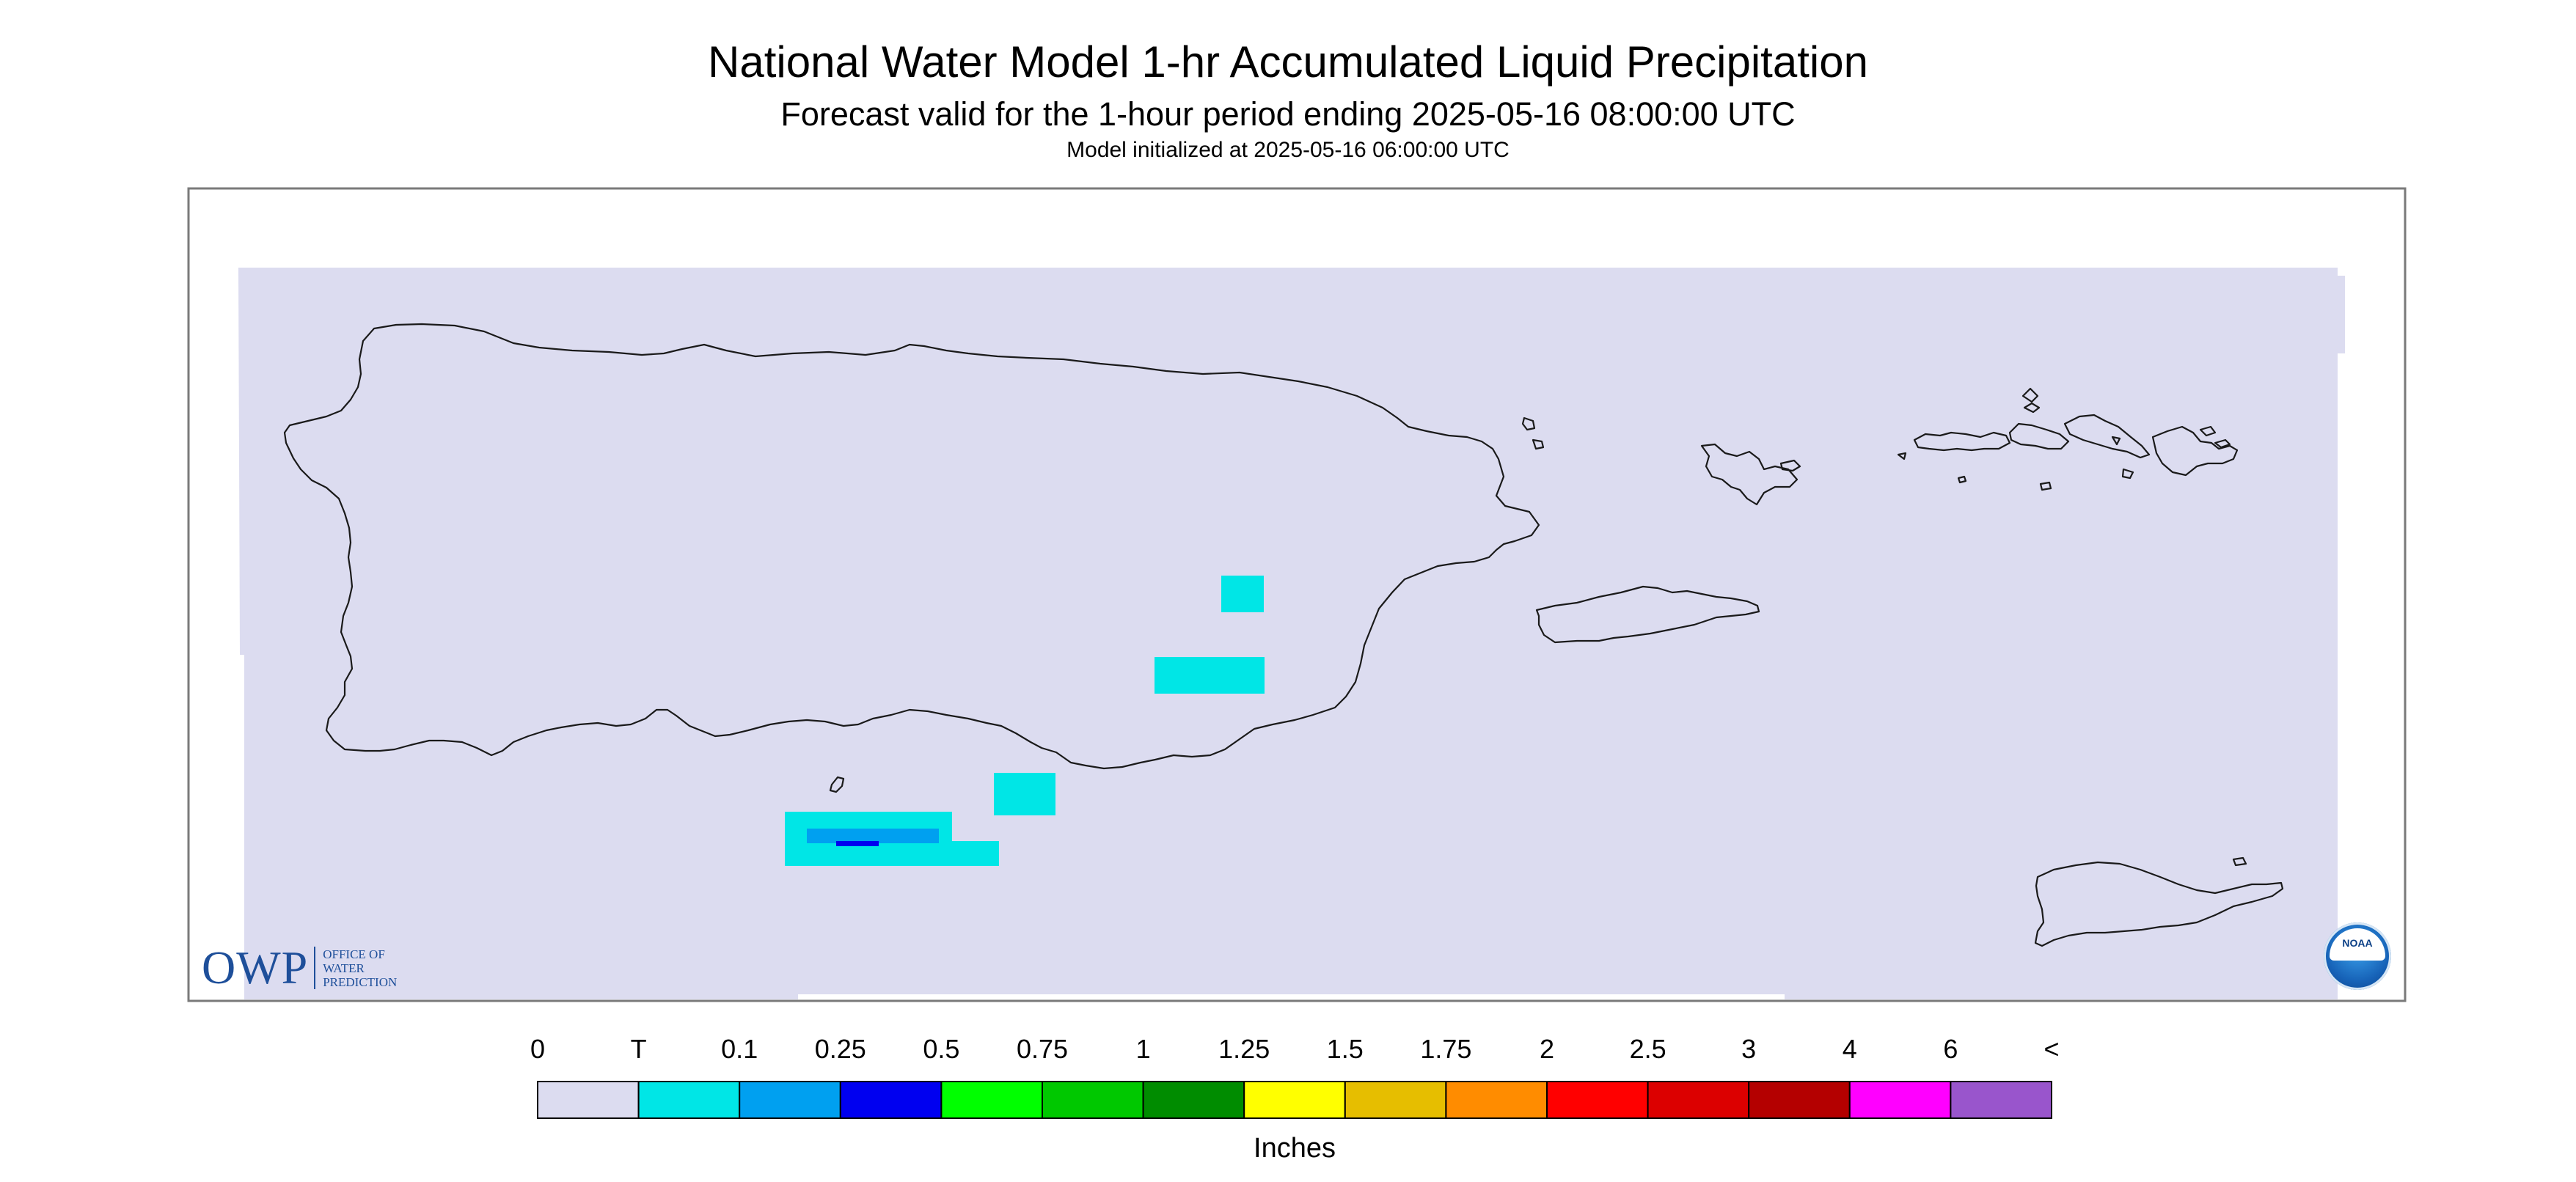  What do you see at coordinates (858, 843) in the screenshot?
I see `precip-cell-0.25` at bounding box center [858, 843].